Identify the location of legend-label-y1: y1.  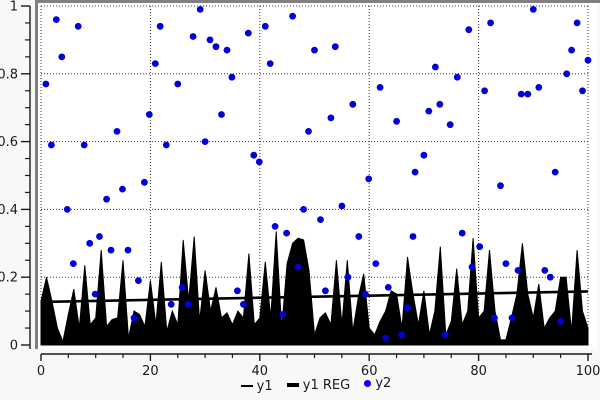
(264, 386).